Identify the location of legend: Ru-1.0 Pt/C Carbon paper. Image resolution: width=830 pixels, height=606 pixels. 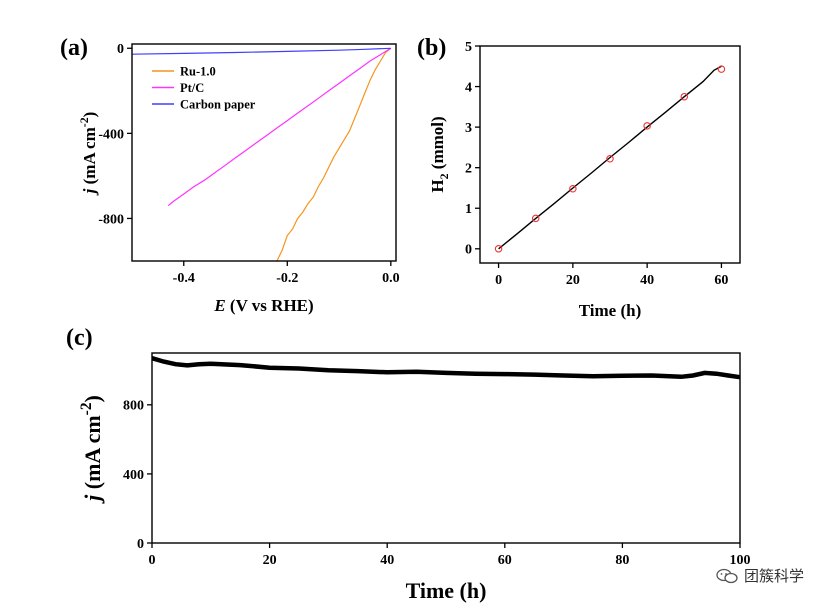
(204, 88).